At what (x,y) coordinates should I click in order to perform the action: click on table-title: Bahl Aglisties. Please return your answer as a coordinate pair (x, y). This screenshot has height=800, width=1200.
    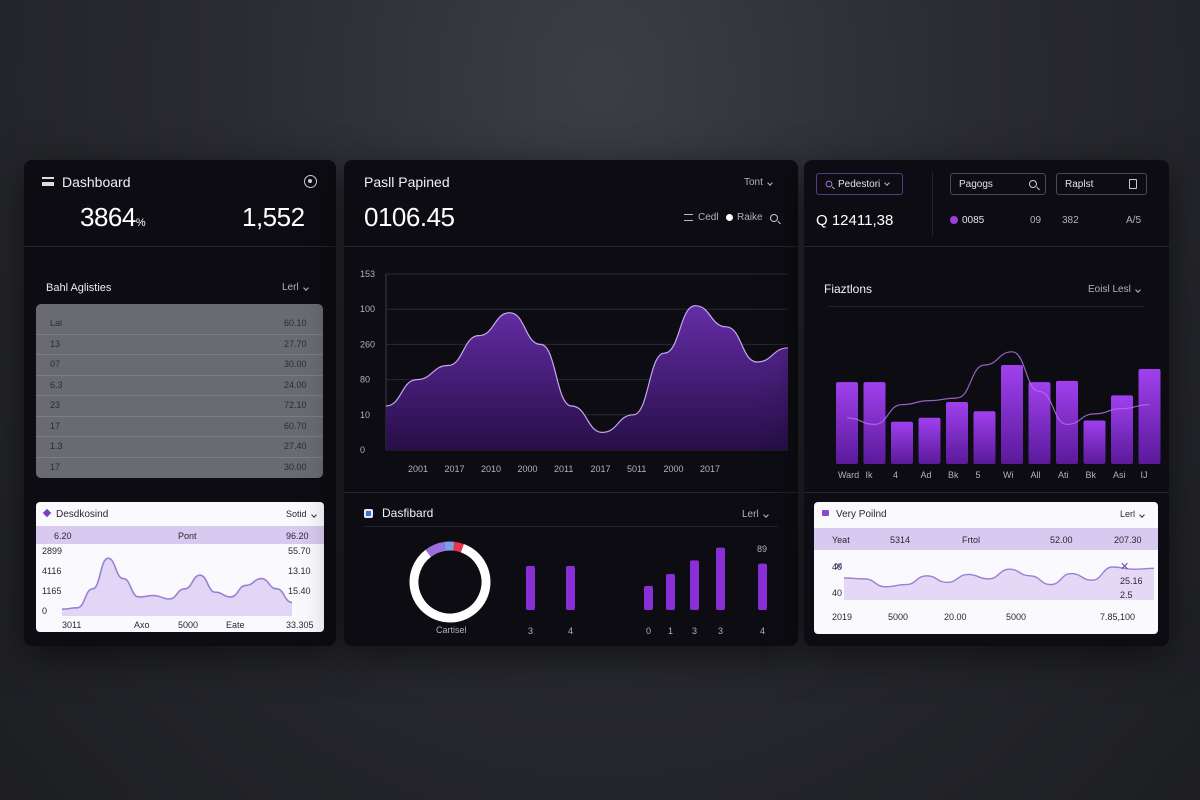
    Looking at the image, I should click on (79, 288).